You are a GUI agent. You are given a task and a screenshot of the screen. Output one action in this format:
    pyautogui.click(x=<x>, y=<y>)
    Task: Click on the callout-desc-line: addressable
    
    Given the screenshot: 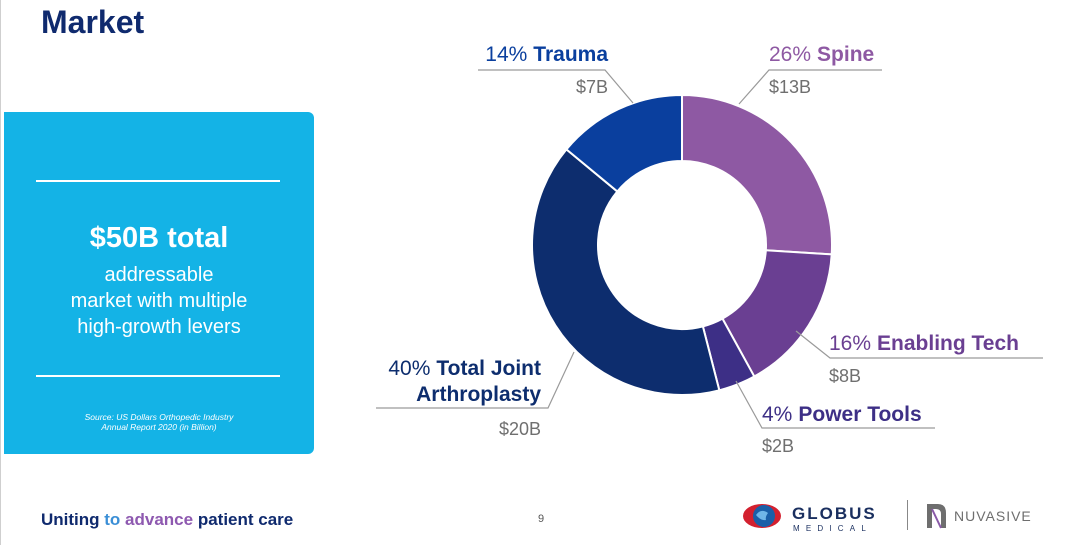 What is the action you would take?
    pyautogui.click(x=159, y=275)
    